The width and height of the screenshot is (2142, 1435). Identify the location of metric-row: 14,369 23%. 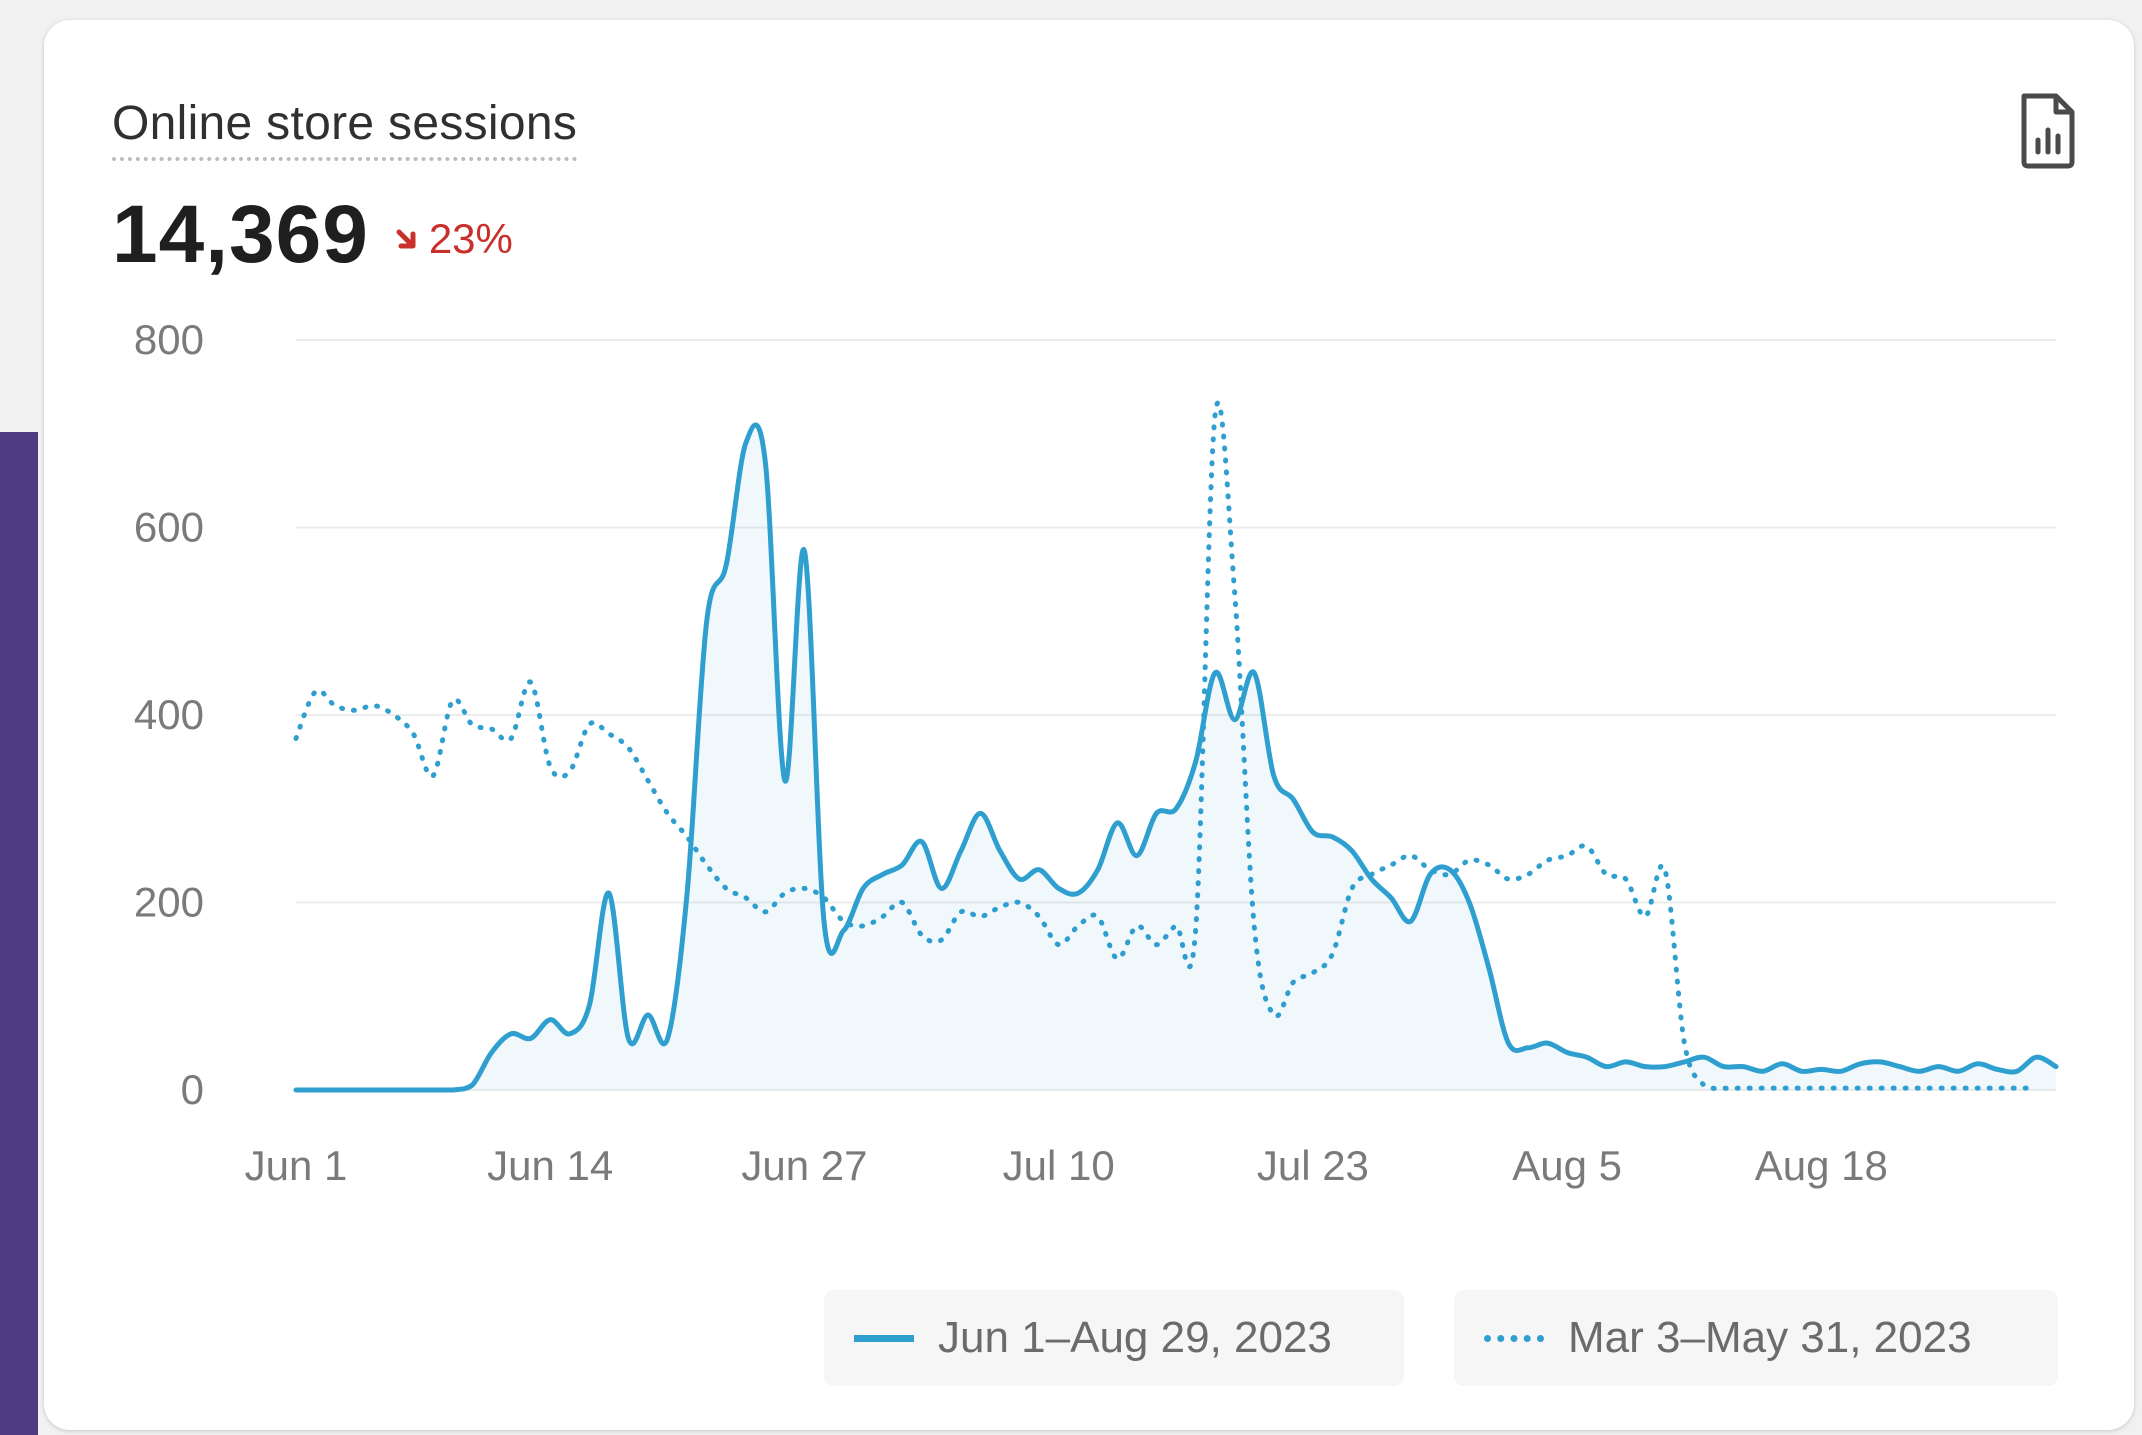
(312, 235).